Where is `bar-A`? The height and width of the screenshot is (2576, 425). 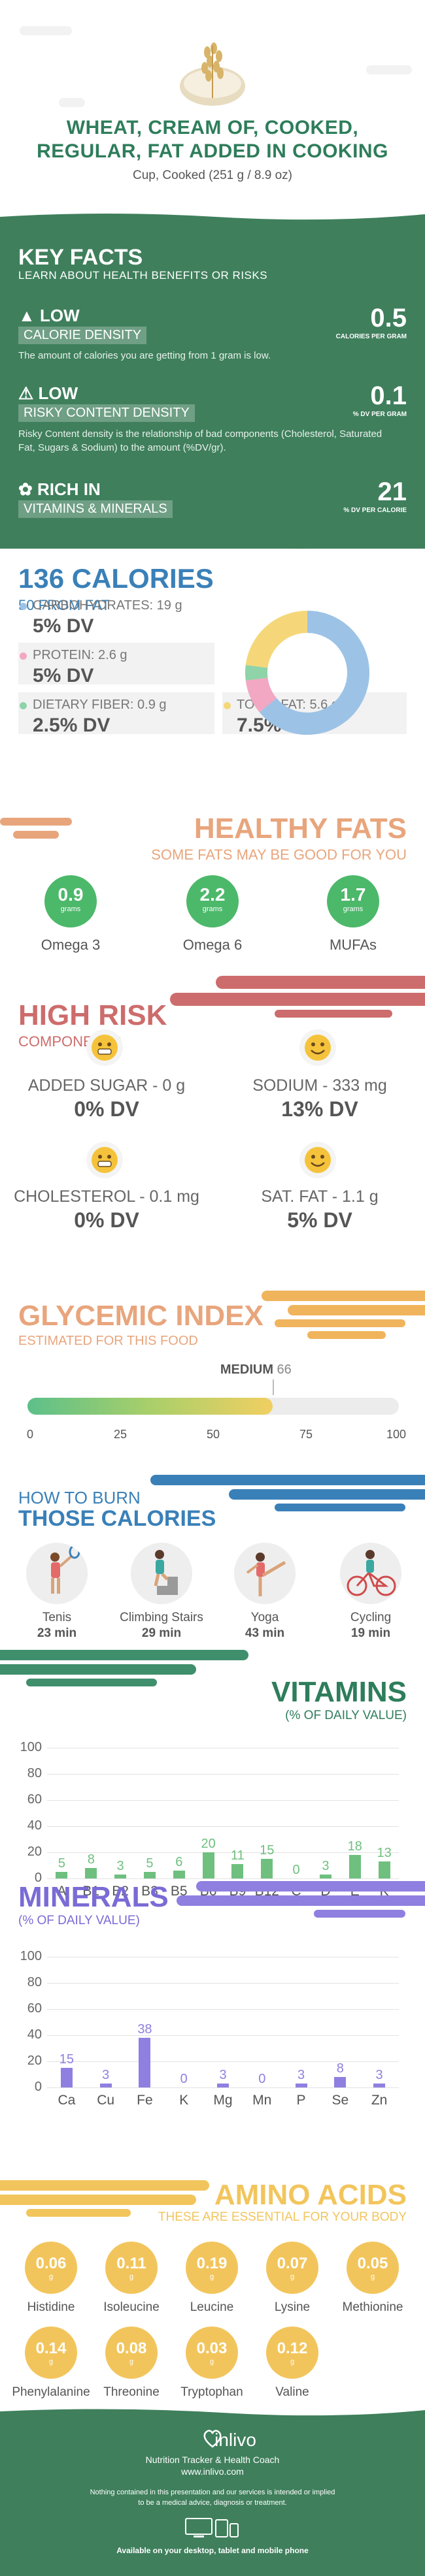
bar-A is located at coordinates (62, 1875).